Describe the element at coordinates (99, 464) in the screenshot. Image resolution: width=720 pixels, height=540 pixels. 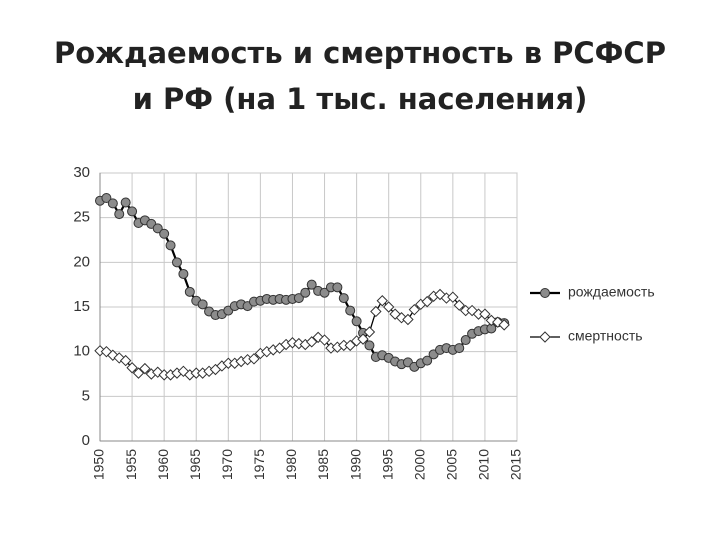
I see `x-tick-label: 1950` at that location.